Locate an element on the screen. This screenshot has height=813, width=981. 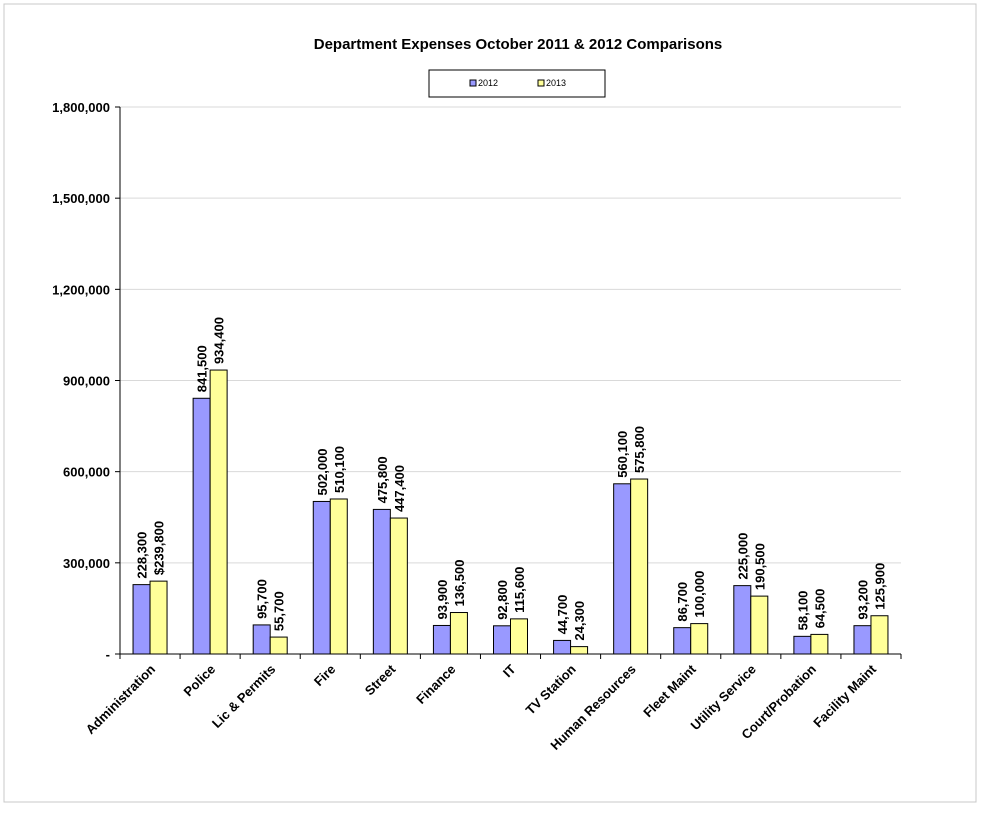
data-label: 447,400 is located at coordinates (399, 488).